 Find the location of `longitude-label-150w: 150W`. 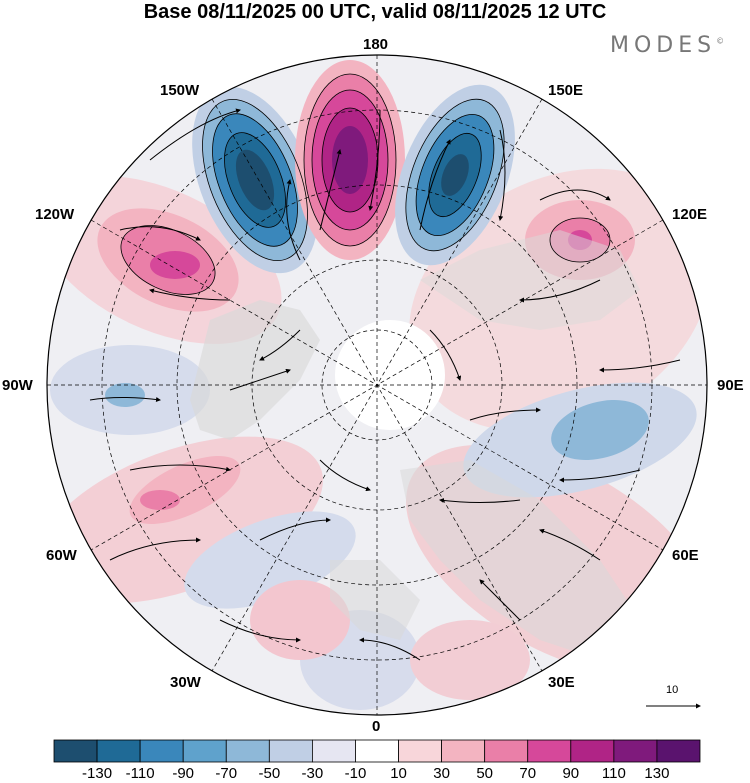

longitude-label-150w: 150W is located at coordinates (180, 90).